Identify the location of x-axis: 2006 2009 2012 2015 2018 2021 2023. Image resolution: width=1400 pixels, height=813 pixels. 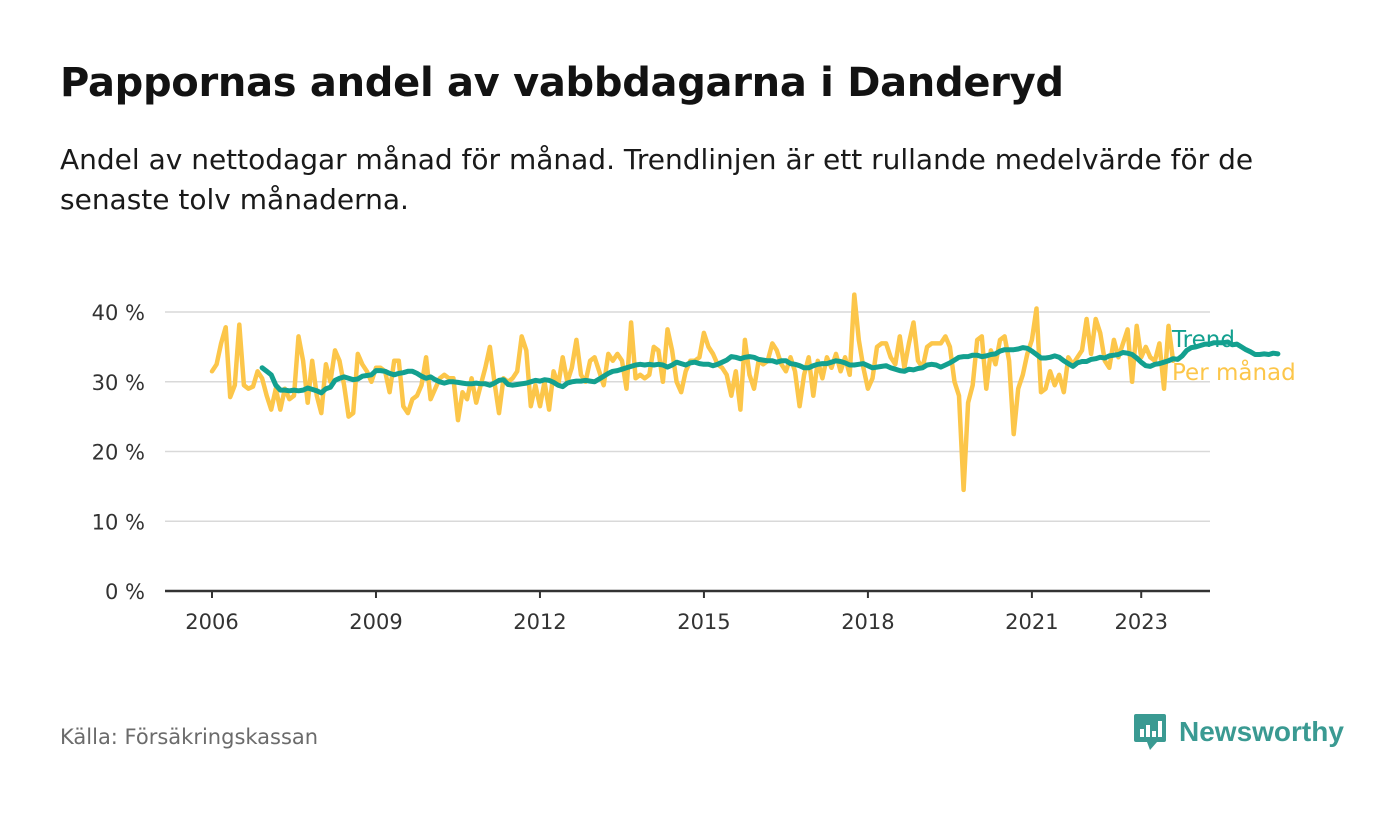
(687, 611).